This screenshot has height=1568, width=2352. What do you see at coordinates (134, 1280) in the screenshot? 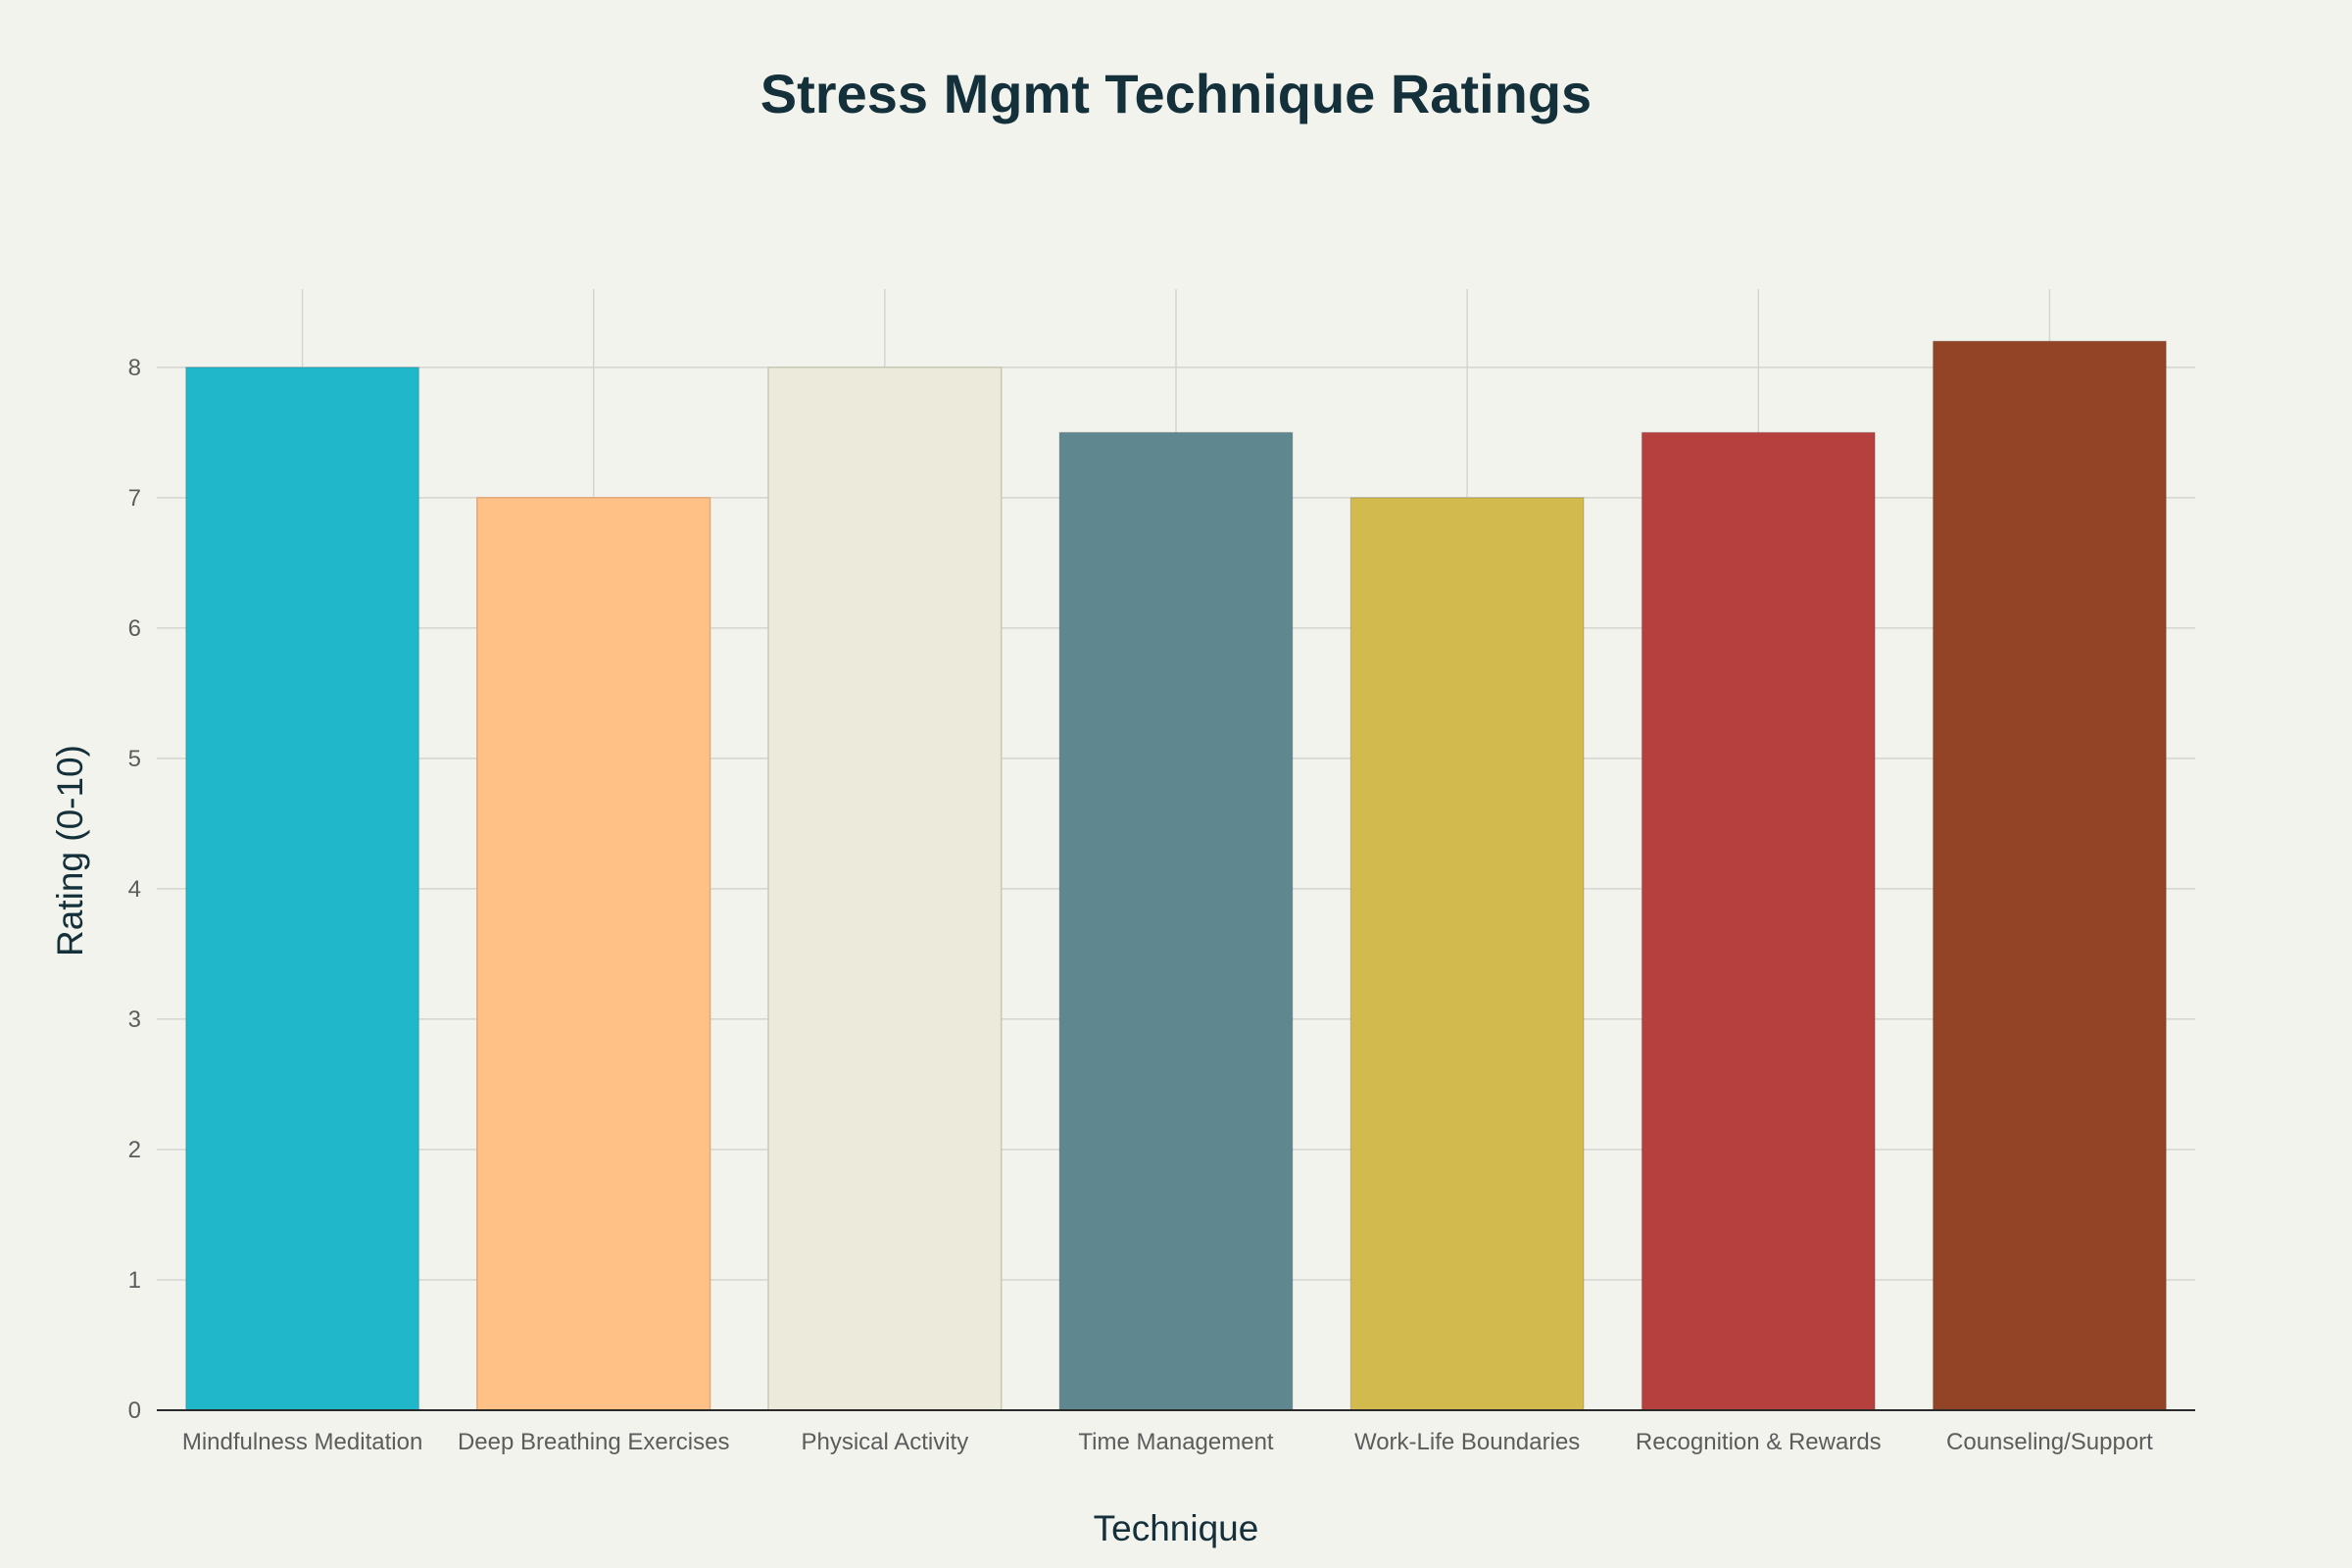
I see `y-tick-label: 1` at bounding box center [134, 1280].